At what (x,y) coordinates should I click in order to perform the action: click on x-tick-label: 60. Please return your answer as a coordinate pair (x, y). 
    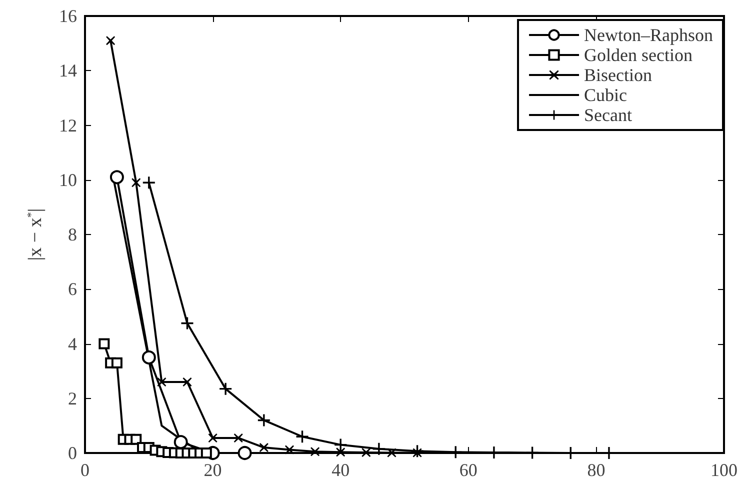
    Looking at the image, I should click on (468, 470).